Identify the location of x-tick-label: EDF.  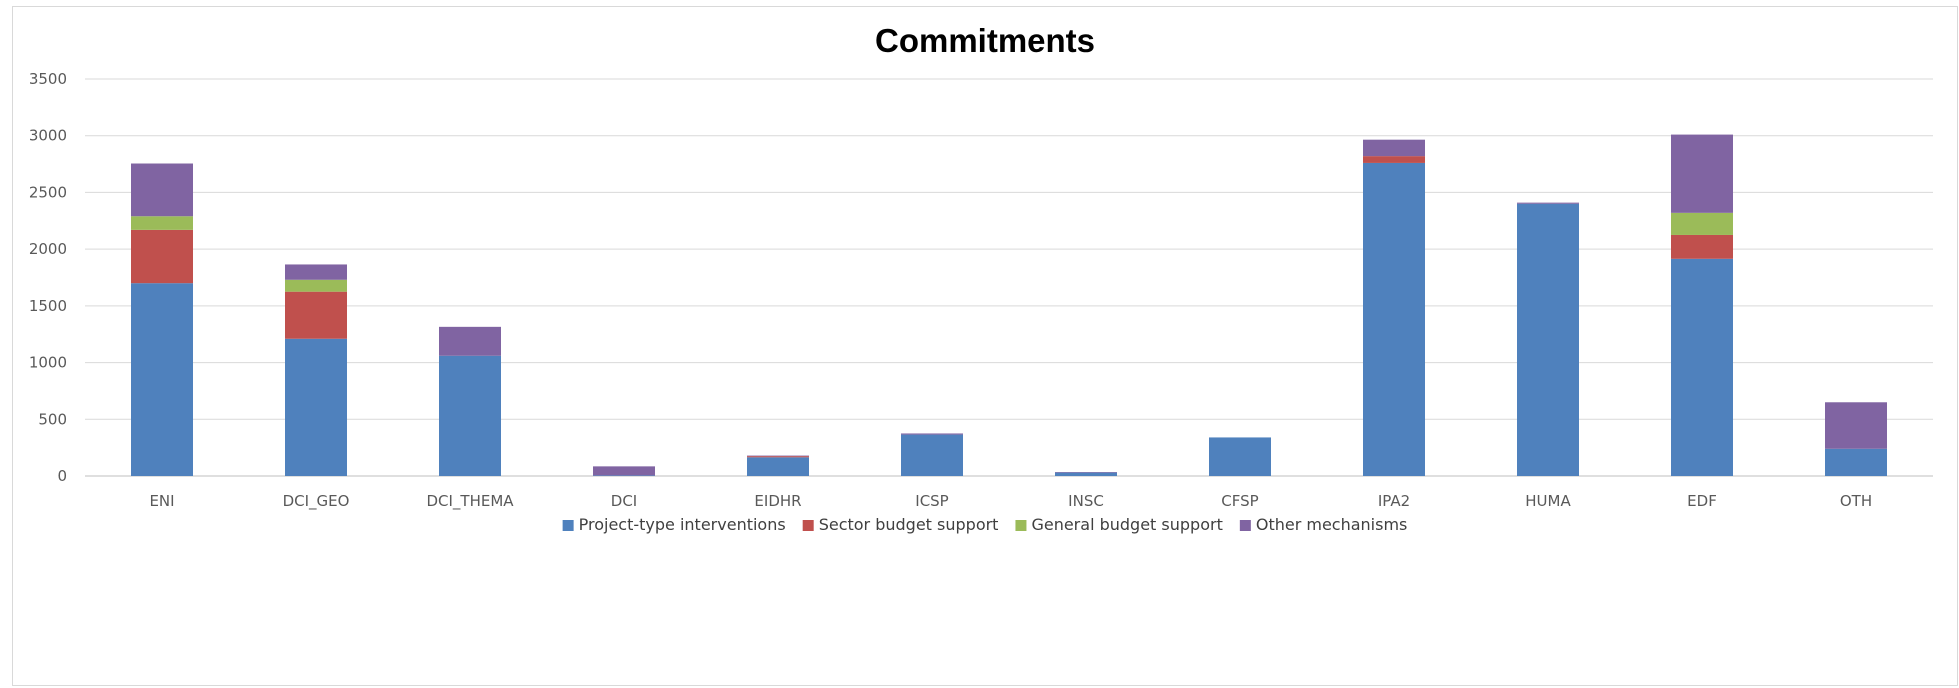
(1702, 501).